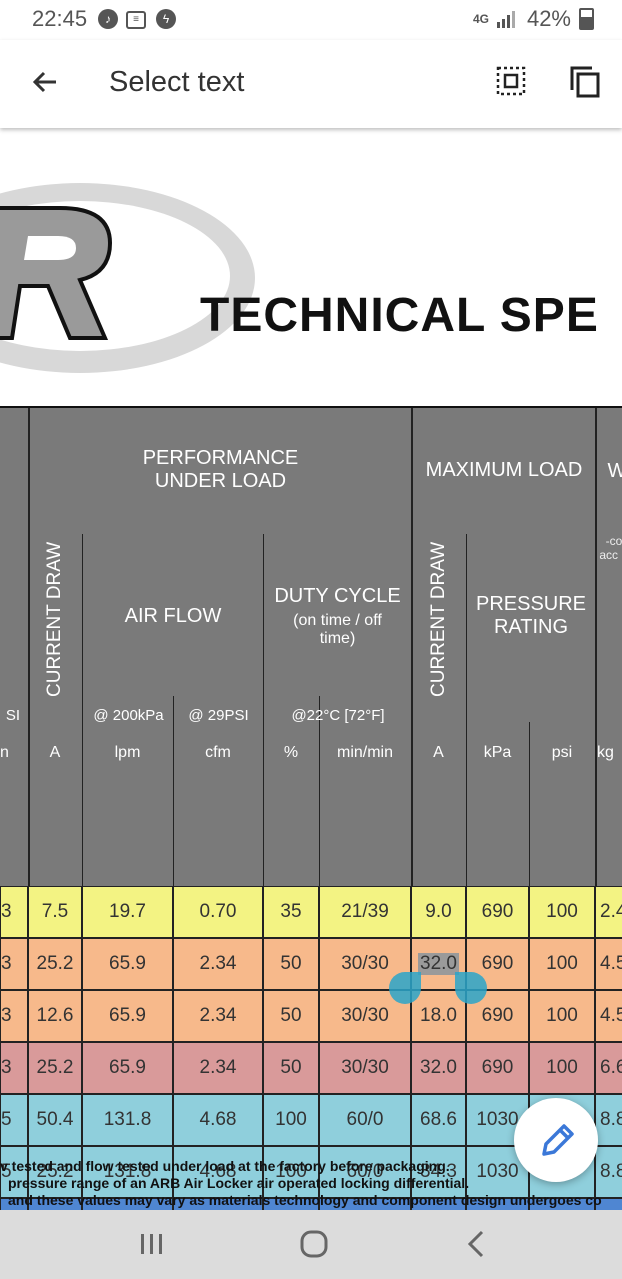 This screenshot has width=622, height=1279. Describe the element at coordinates (438, 912) in the screenshot. I see `table-cell: 9.0` at that location.